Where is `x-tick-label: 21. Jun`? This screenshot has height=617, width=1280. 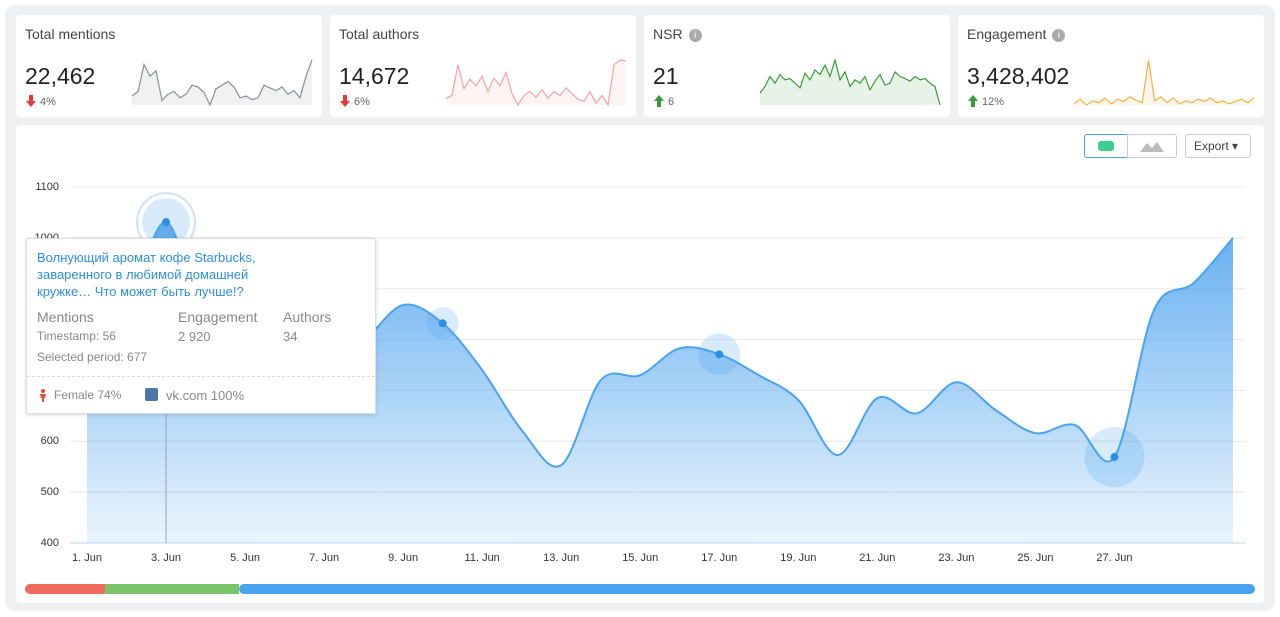 x-tick-label: 21. Jun is located at coordinates (877, 558).